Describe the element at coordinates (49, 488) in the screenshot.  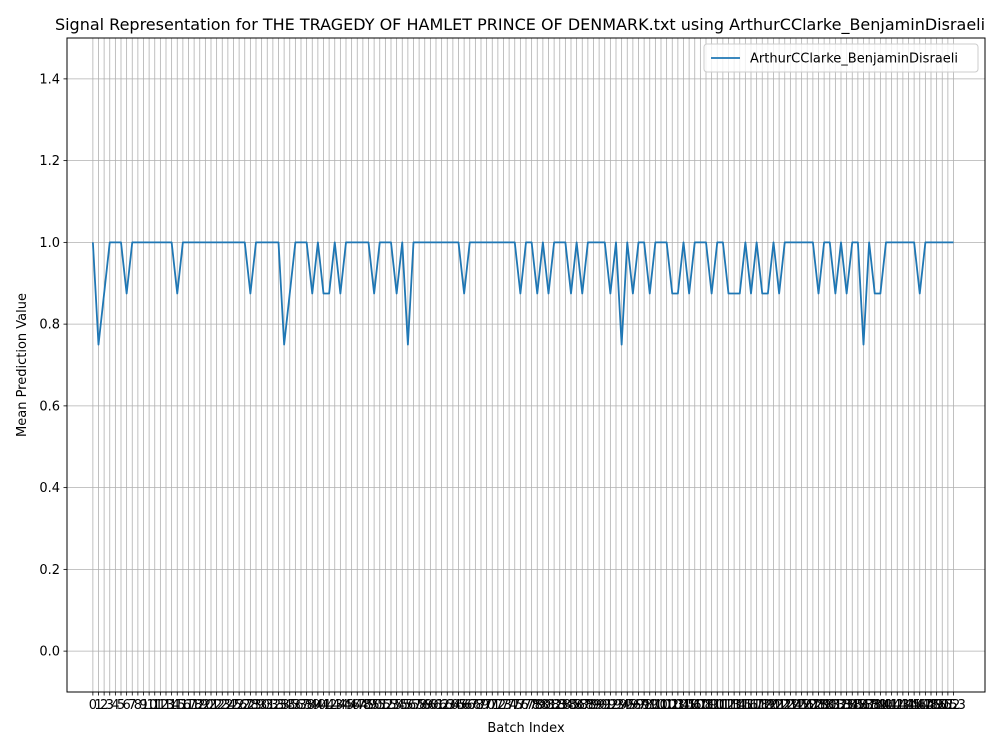
I see `y-tick-label: 0.4` at that location.